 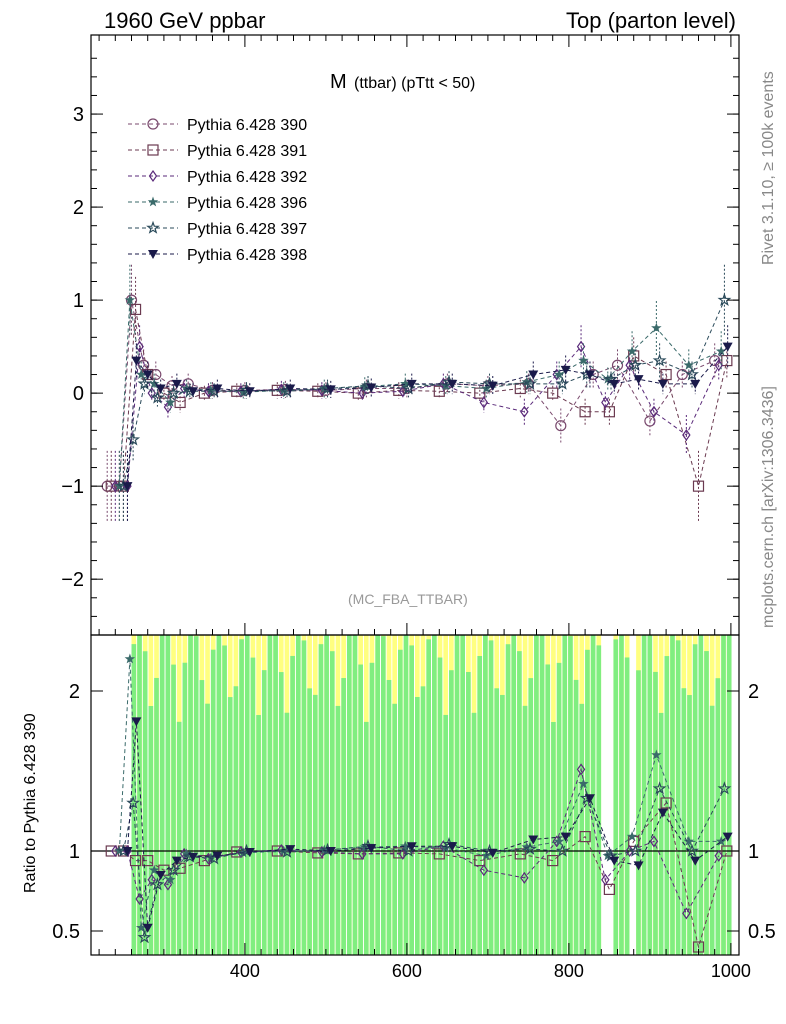 I want to click on y-tick-label: −2, so click(x=72, y=580).